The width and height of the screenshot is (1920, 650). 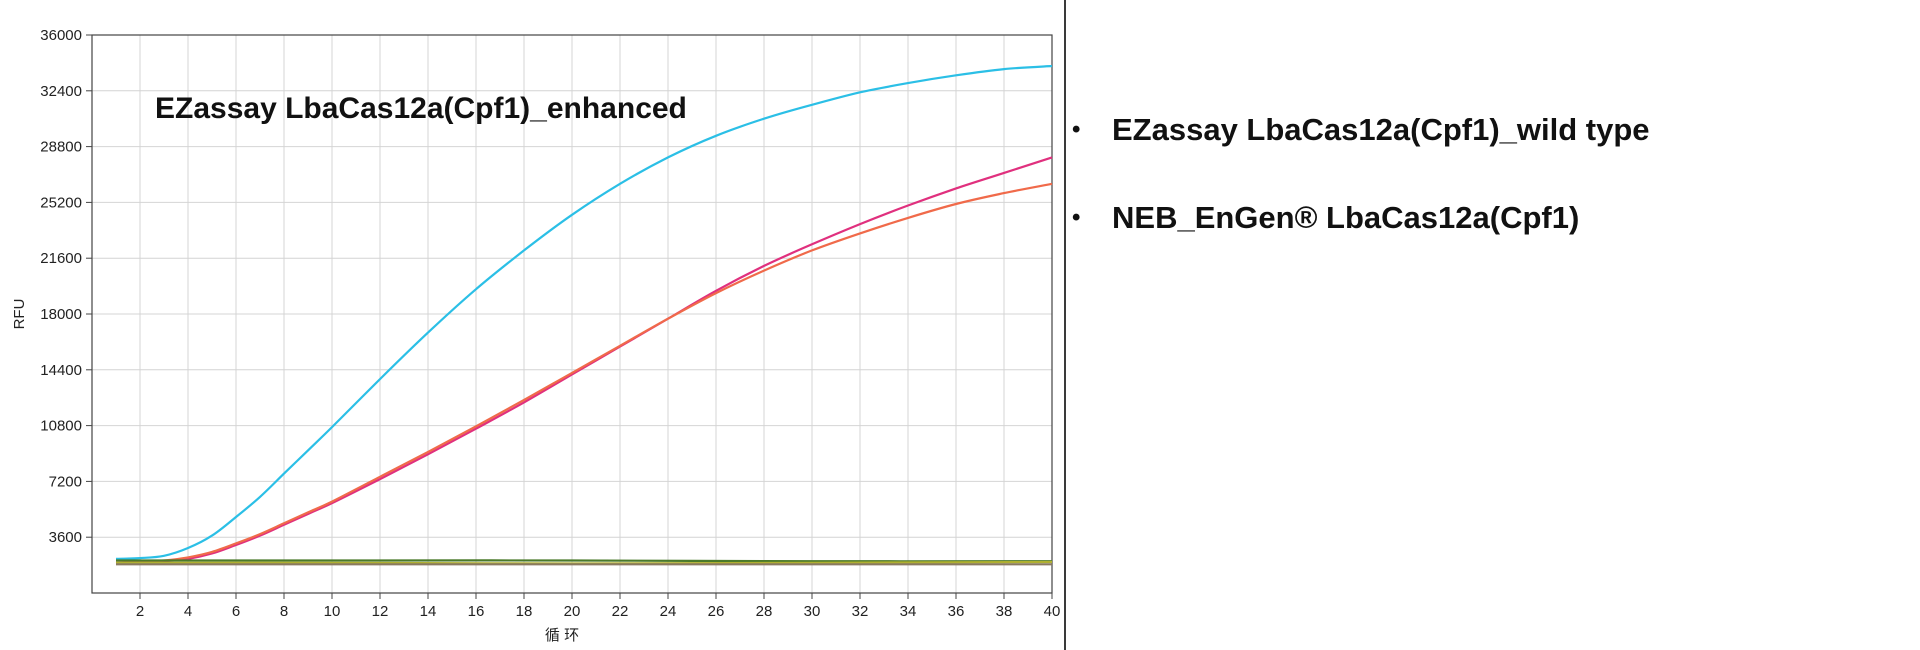 What do you see at coordinates (562, 635) in the screenshot?
I see `x-axis-label: 循 环` at bounding box center [562, 635].